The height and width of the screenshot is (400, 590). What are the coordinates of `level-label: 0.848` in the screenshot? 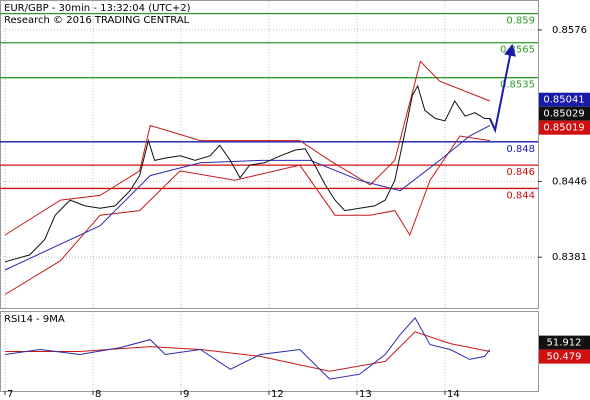 It's located at (520, 149).